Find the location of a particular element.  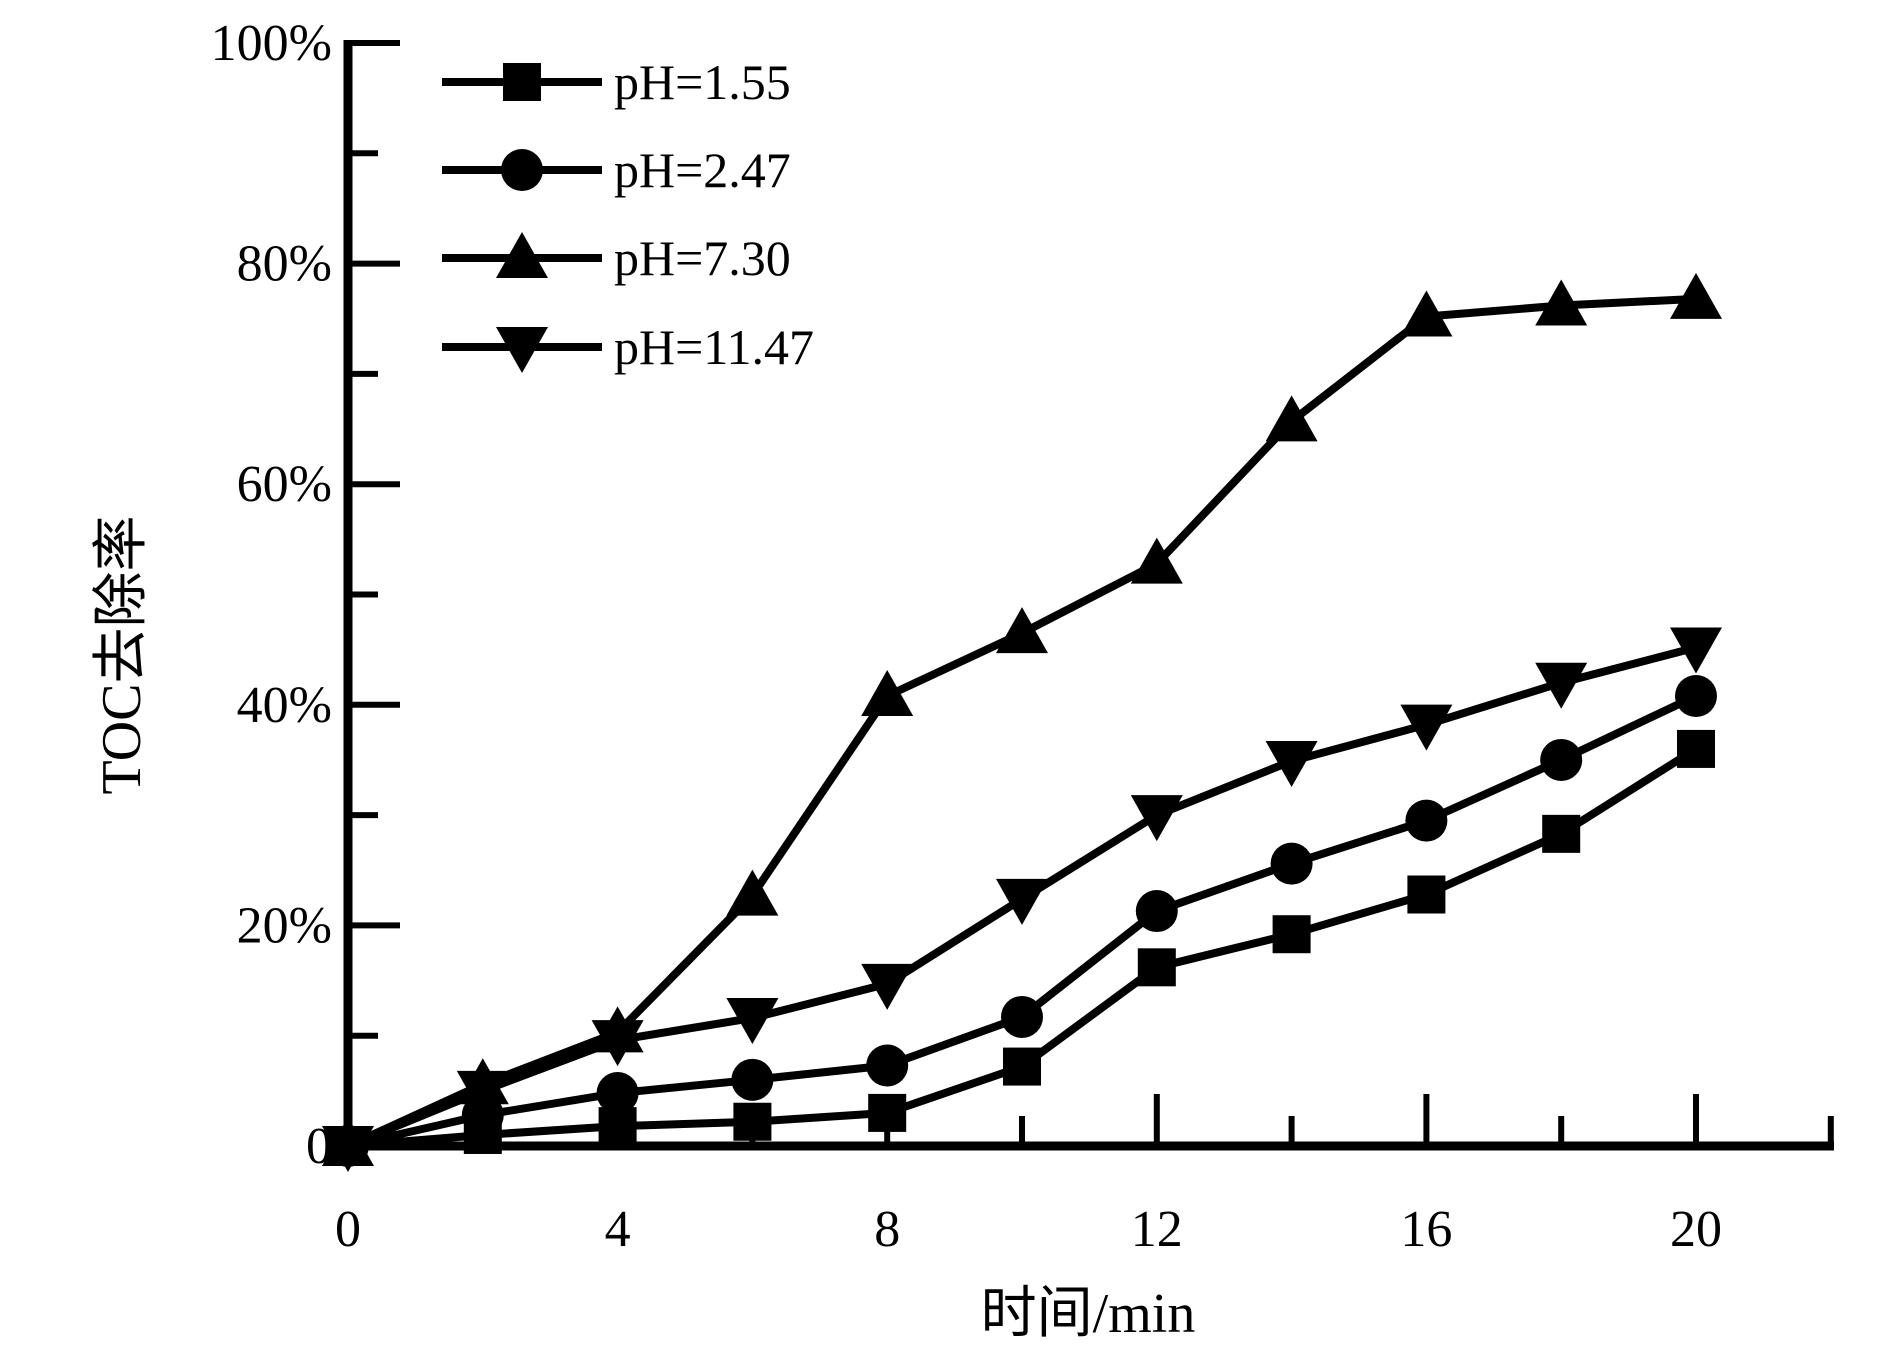

series-pH=1.55-point-14 is located at coordinates (1291, 934).